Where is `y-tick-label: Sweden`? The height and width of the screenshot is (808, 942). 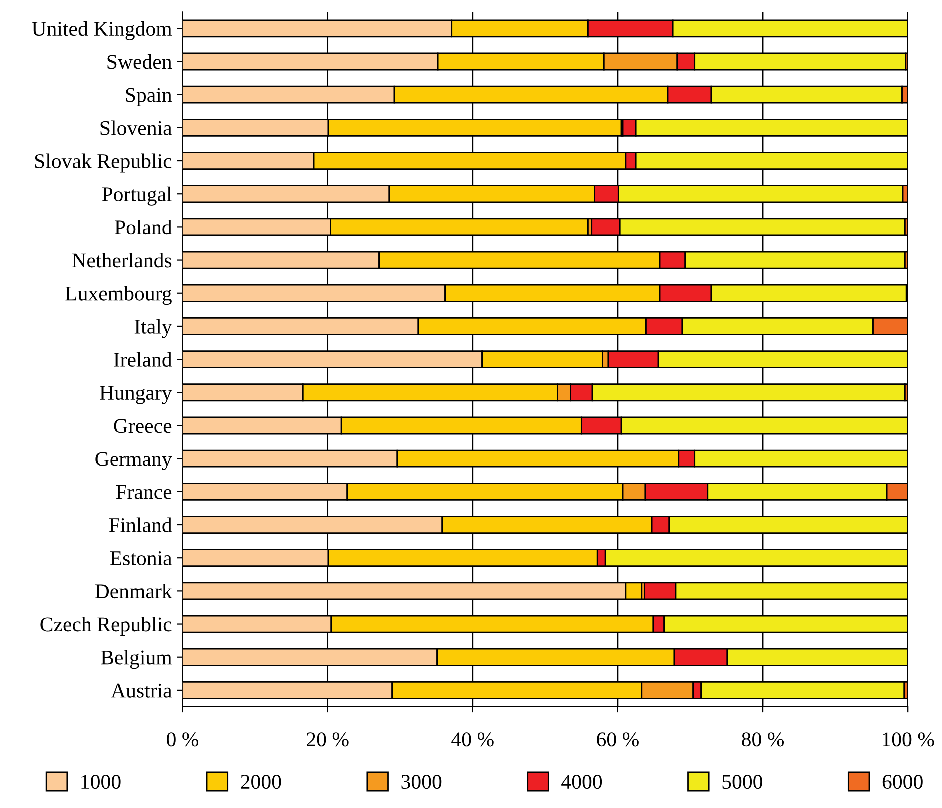 y-tick-label: Sweden is located at coordinates (140, 62).